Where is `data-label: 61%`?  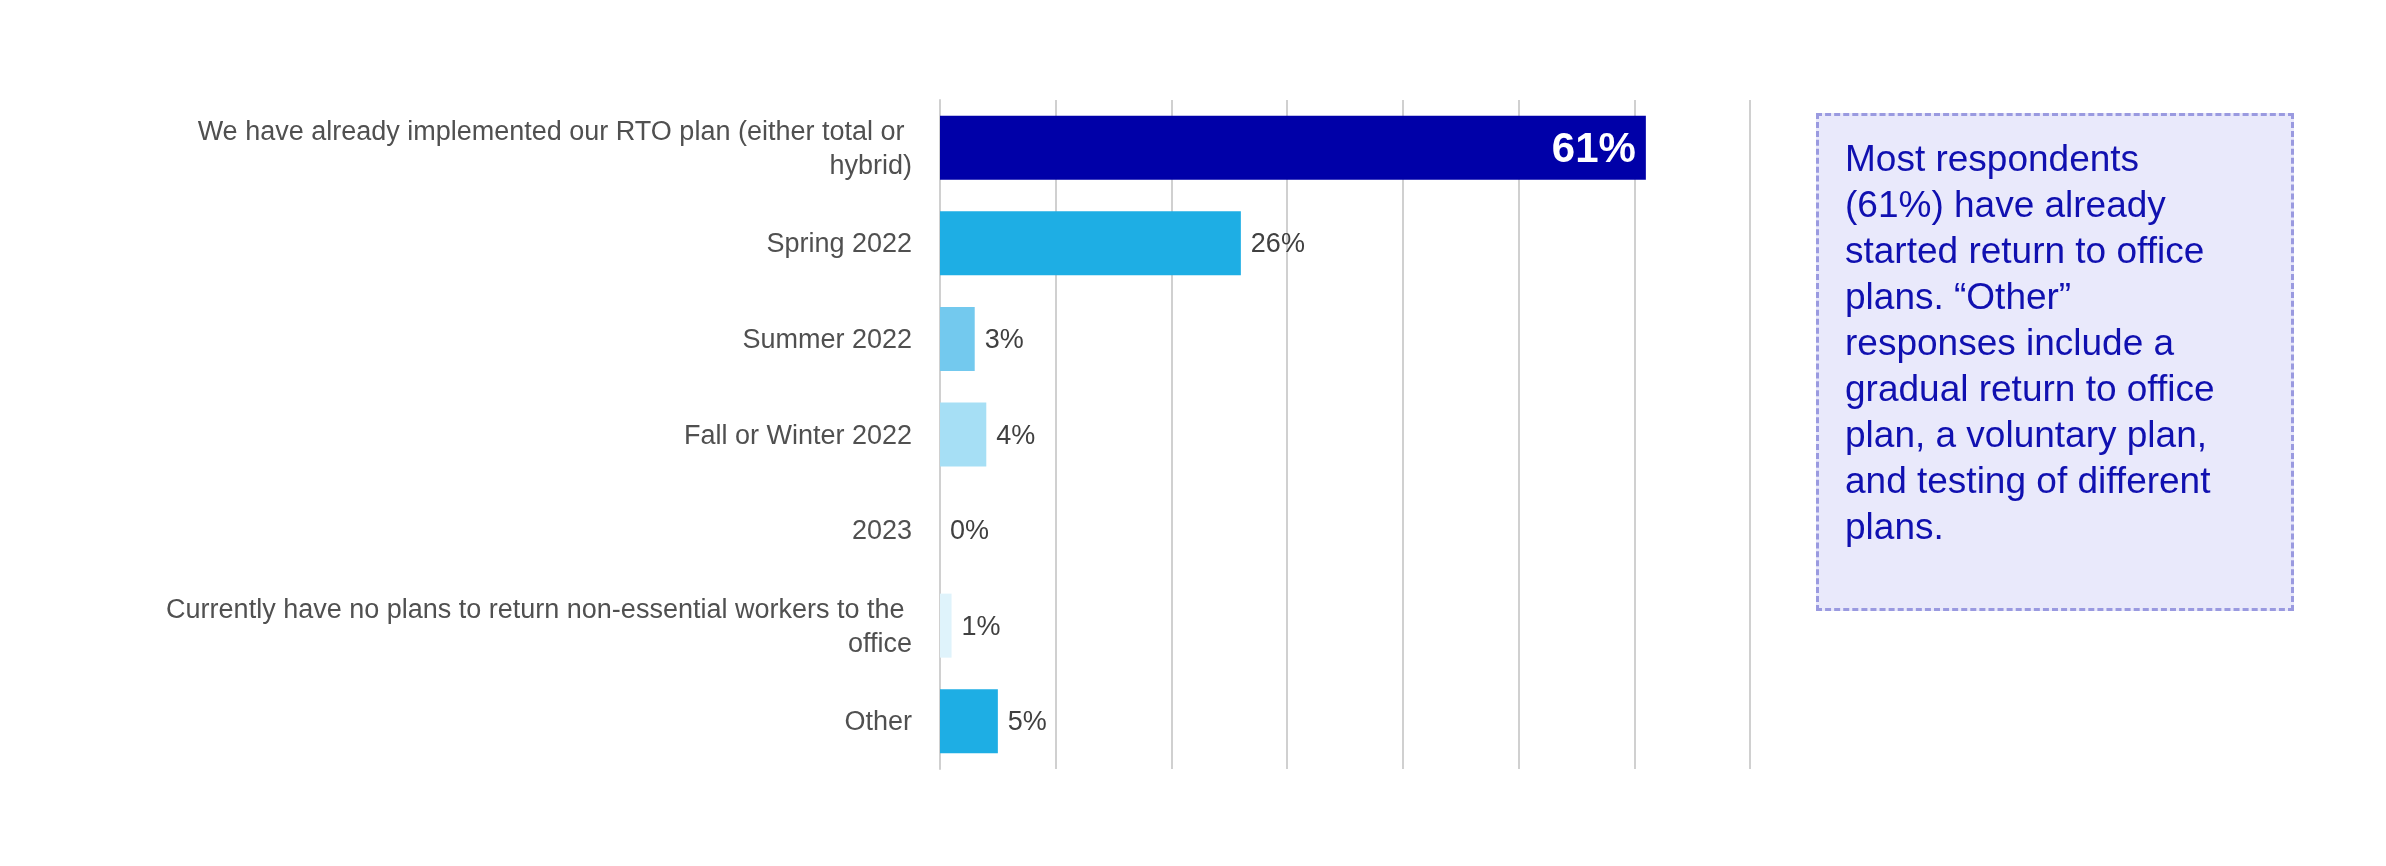 data-label: 61% is located at coordinates (1593, 148).